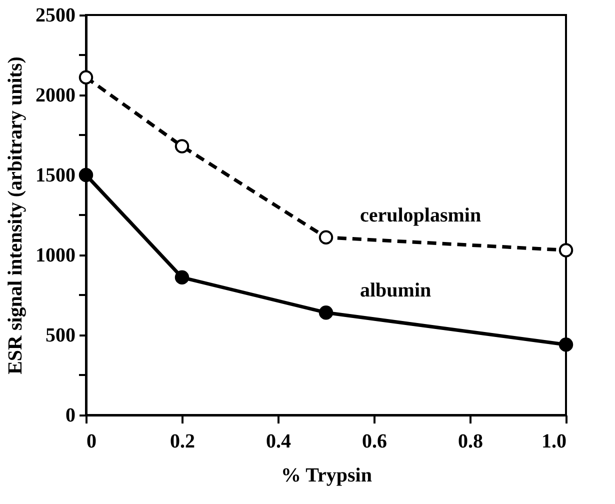  Describe the element at coordinates (182, 441) in the screenshot. I see `x-tick-label: 0.2` at that location.